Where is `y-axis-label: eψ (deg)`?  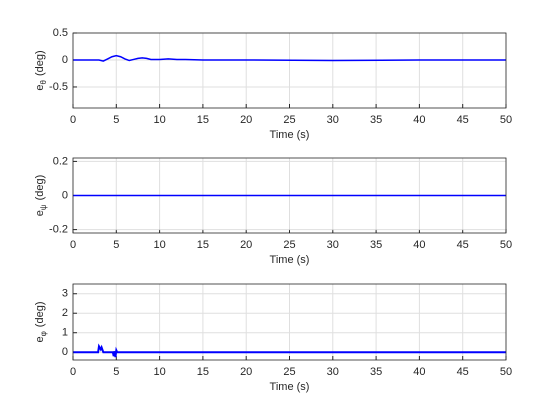 y-axis-label: eψ (deg) is located at coordinates (41, 196).